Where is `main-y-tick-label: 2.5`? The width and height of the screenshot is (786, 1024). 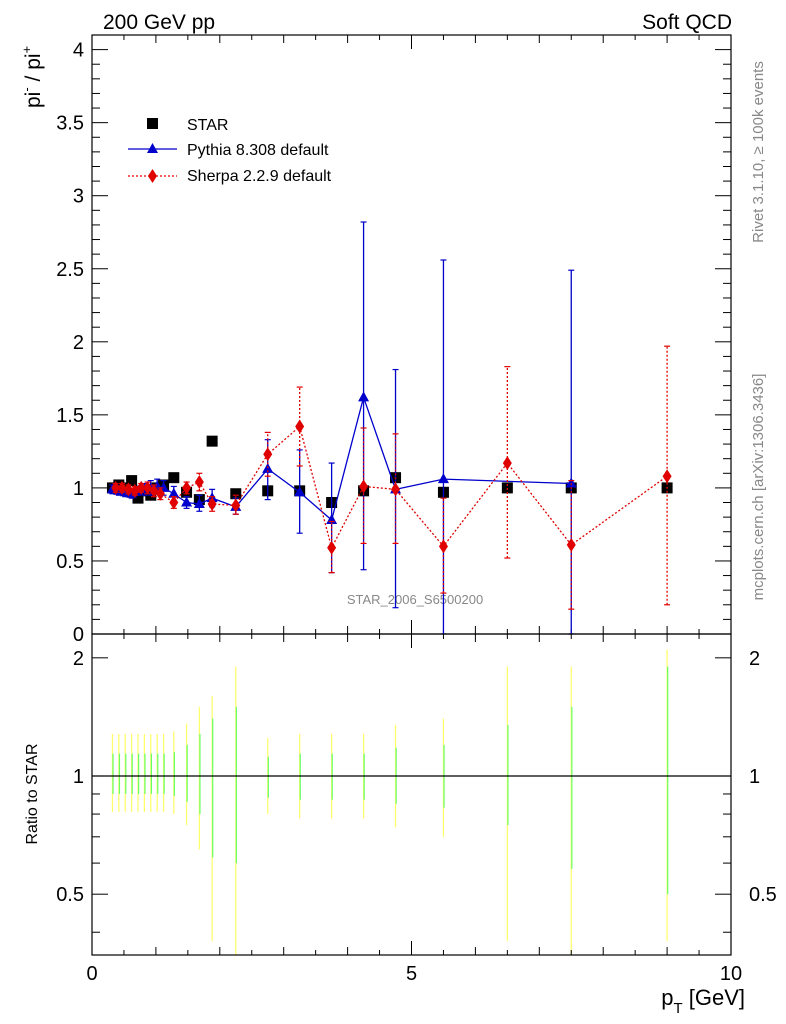
main-y-tick-label: 2.5 is located at coordinates (70, 270).